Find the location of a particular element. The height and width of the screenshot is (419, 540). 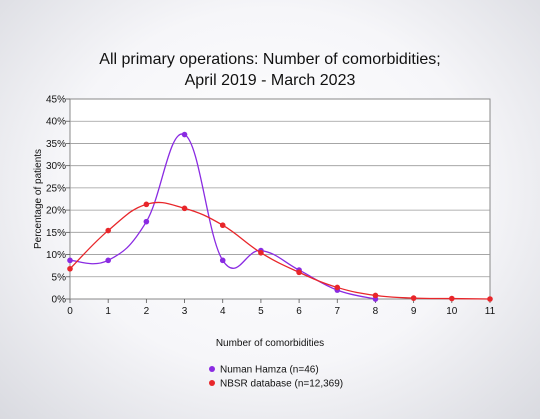

x-tick-label: 0 is located at coordinates (70, 311).